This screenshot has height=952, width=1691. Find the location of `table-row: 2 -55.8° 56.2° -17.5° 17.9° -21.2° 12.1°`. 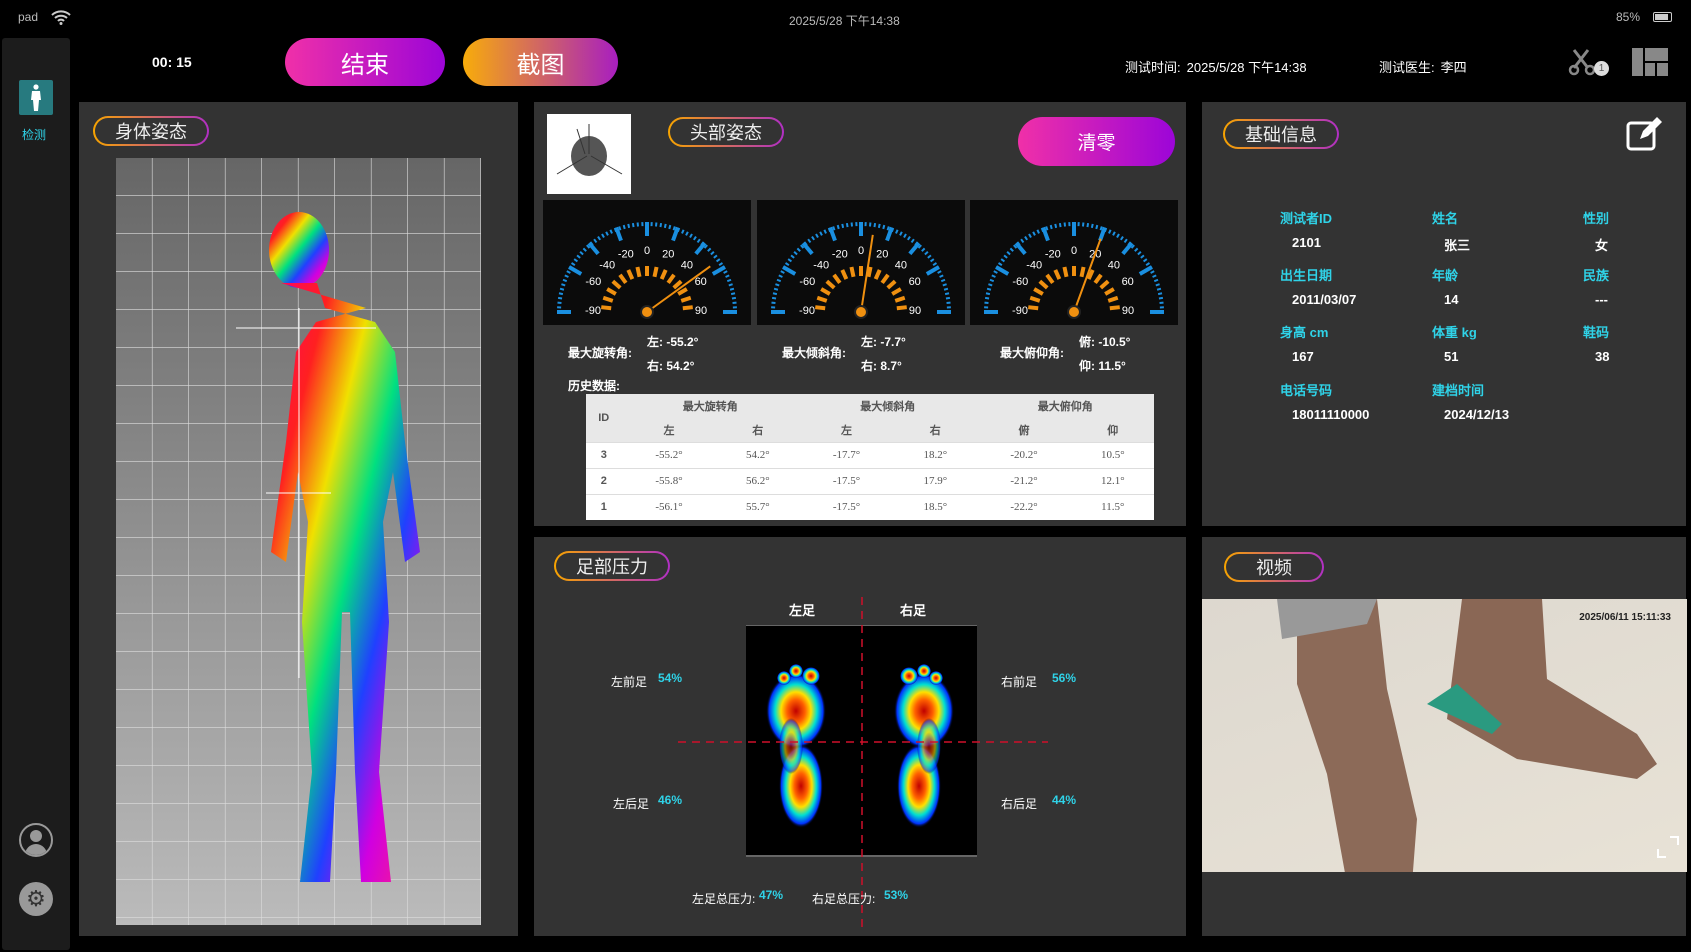

table-row: 2 -55.8° 56.2° -17.5° 17.9° -21.2° 12.1° is located at coordinates (870, 480).